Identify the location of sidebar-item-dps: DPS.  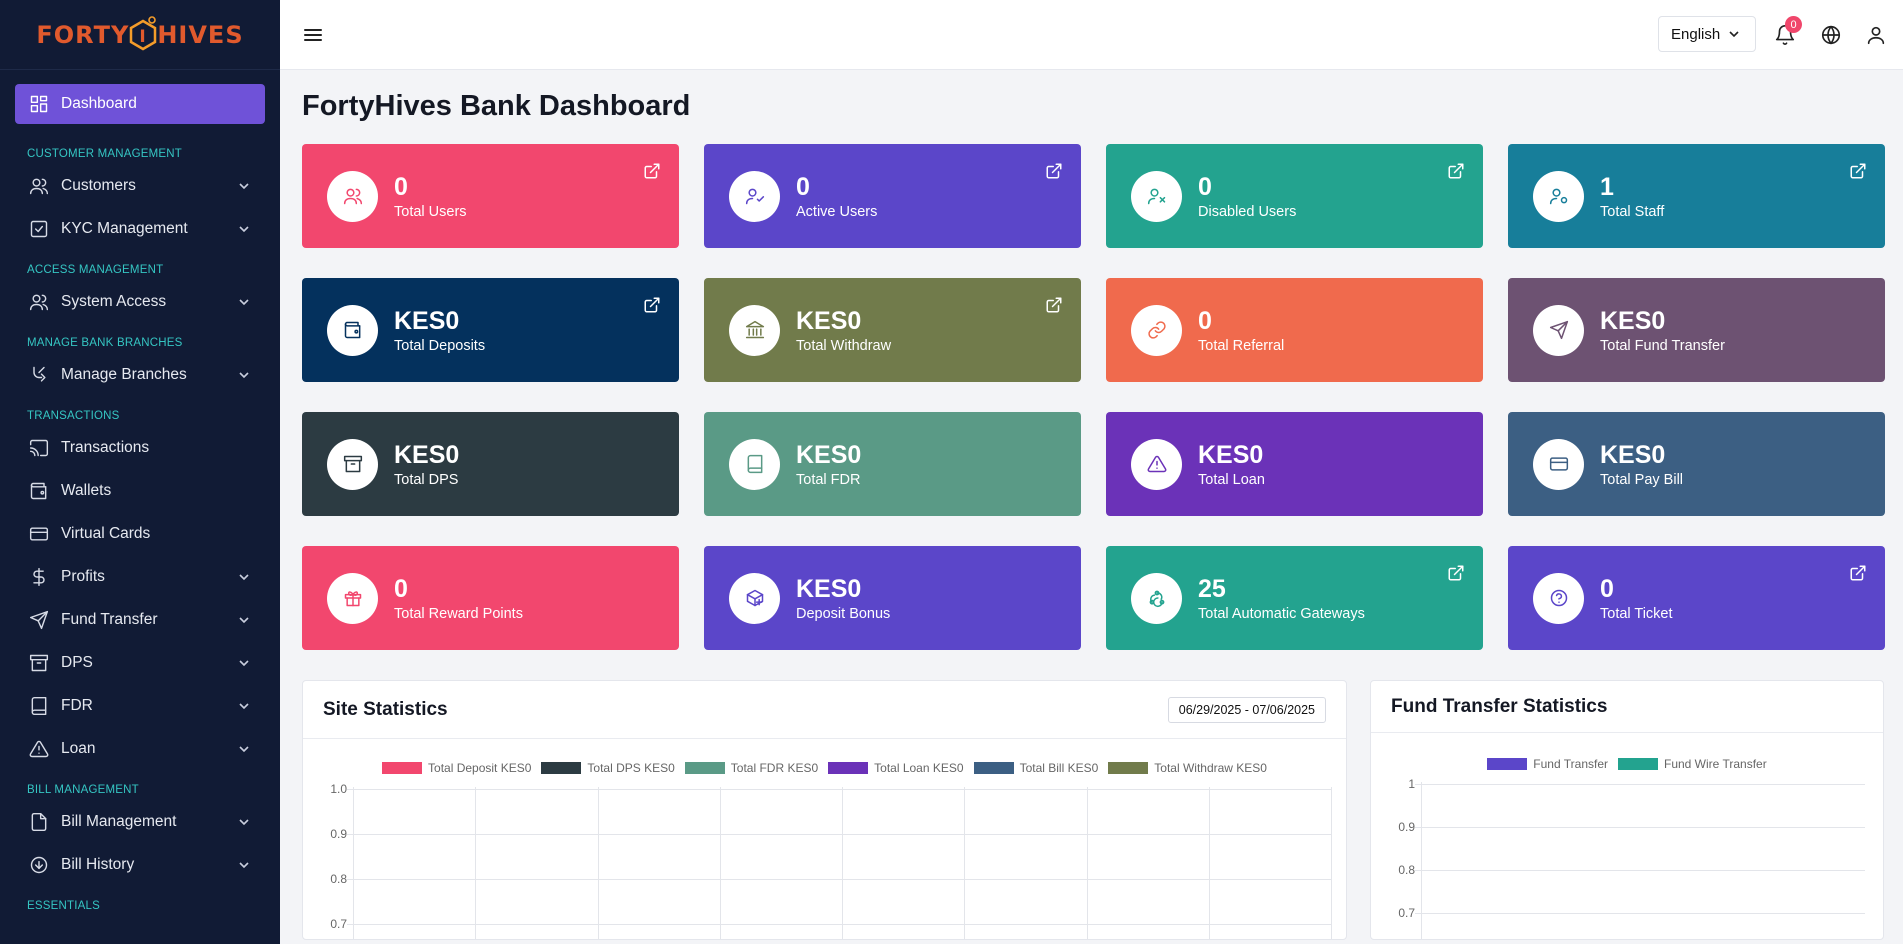
(140, 662).